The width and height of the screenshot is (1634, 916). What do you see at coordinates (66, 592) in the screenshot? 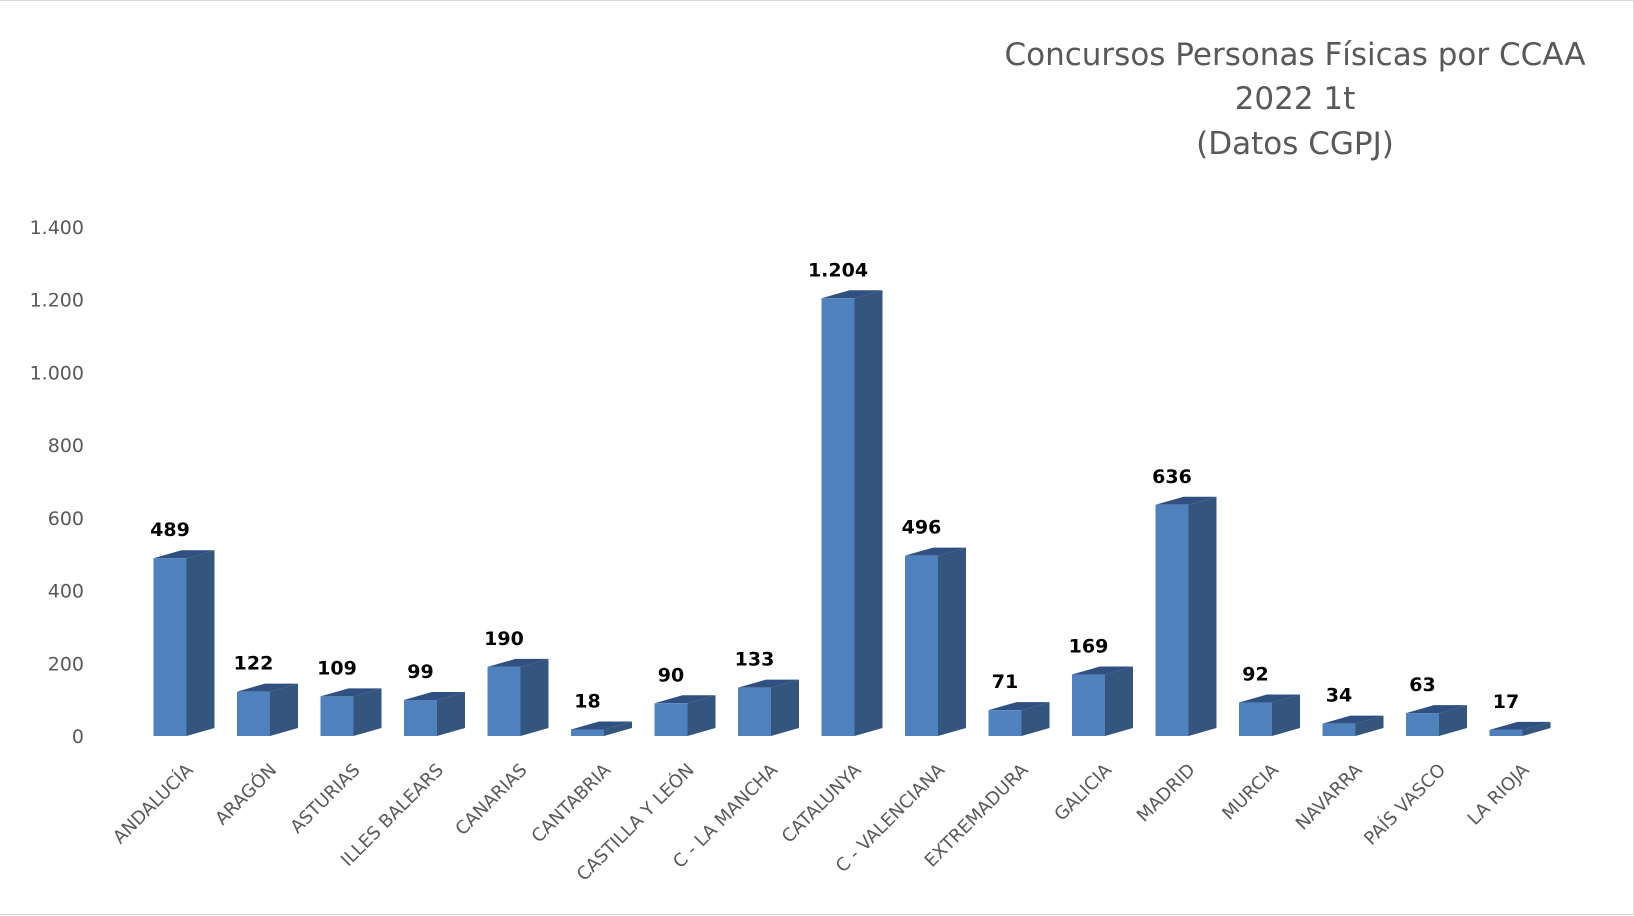
I see `y-tick-label: 400` at bounding box center [66, 592].